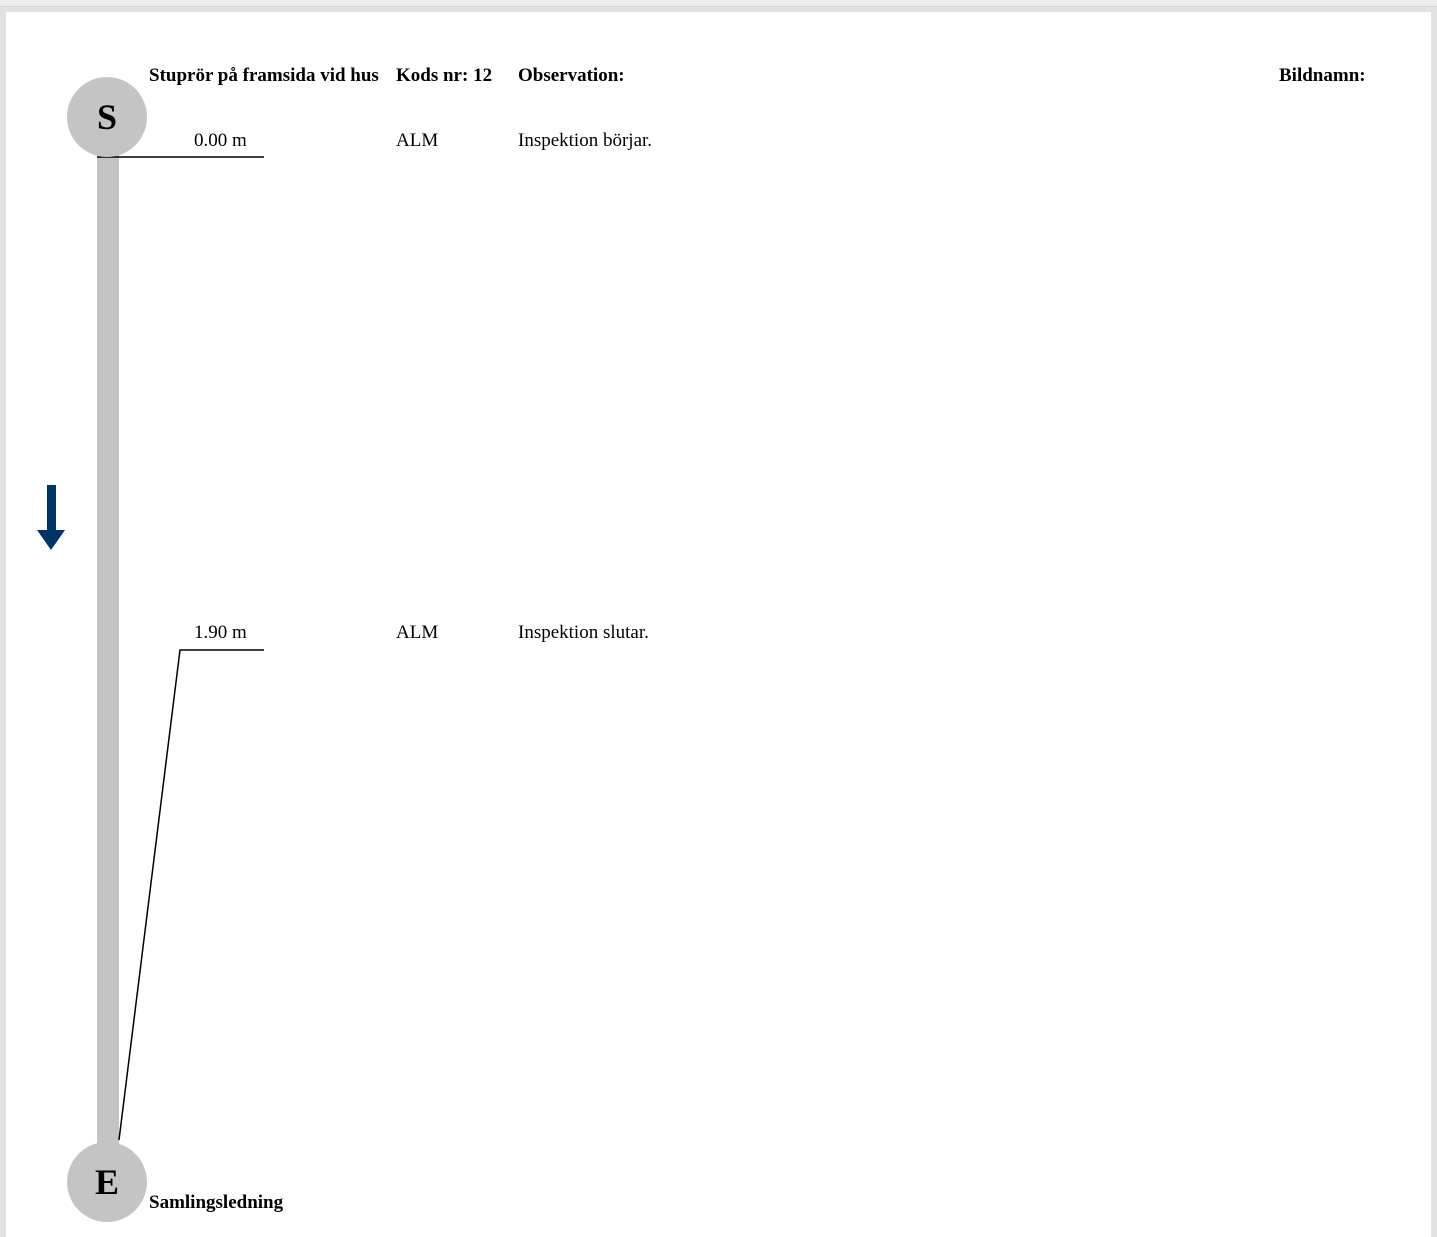  I want to click on top-strip, so click(718, 3).